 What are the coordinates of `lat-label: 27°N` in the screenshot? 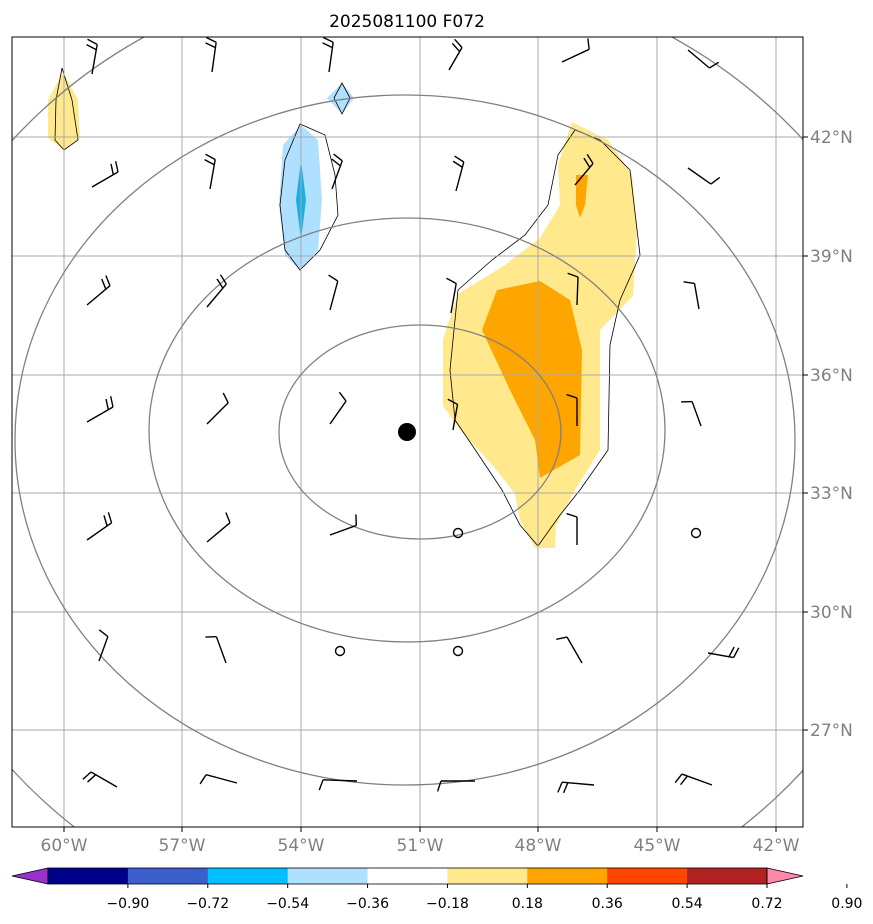 It's located at (831, 731).